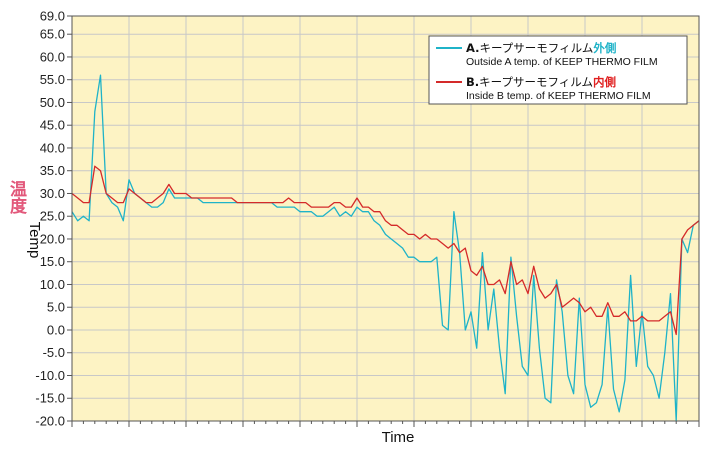 This screenshot has width=701, height=452. What do you see at coordinates (604, 48) in the screenshot?
I see `legend-emph-outside: 外側` at bounding box center [604, 48].